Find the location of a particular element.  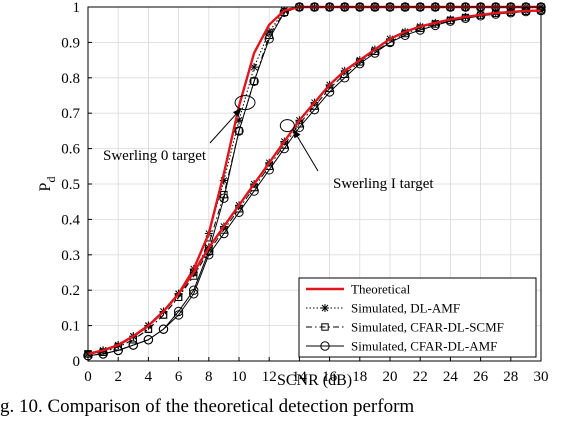

x-tick-label: 10 is located at coordinates (239, 377).